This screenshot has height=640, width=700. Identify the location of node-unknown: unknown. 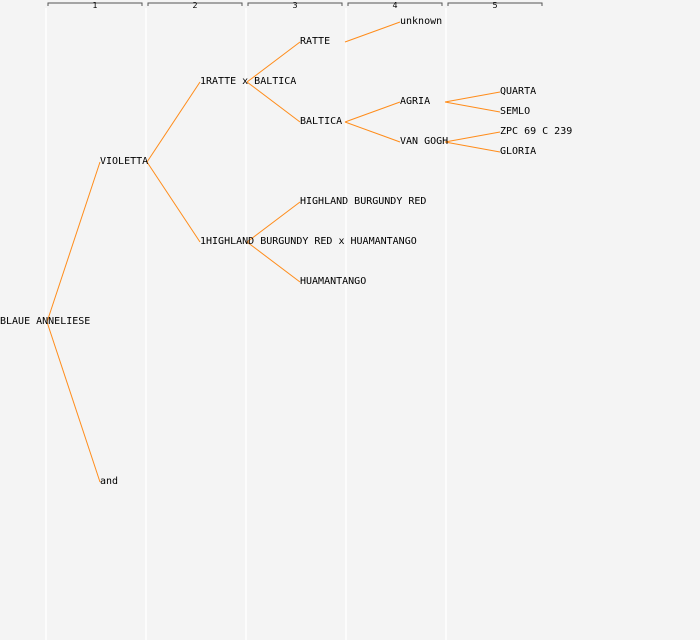
(421, 21).